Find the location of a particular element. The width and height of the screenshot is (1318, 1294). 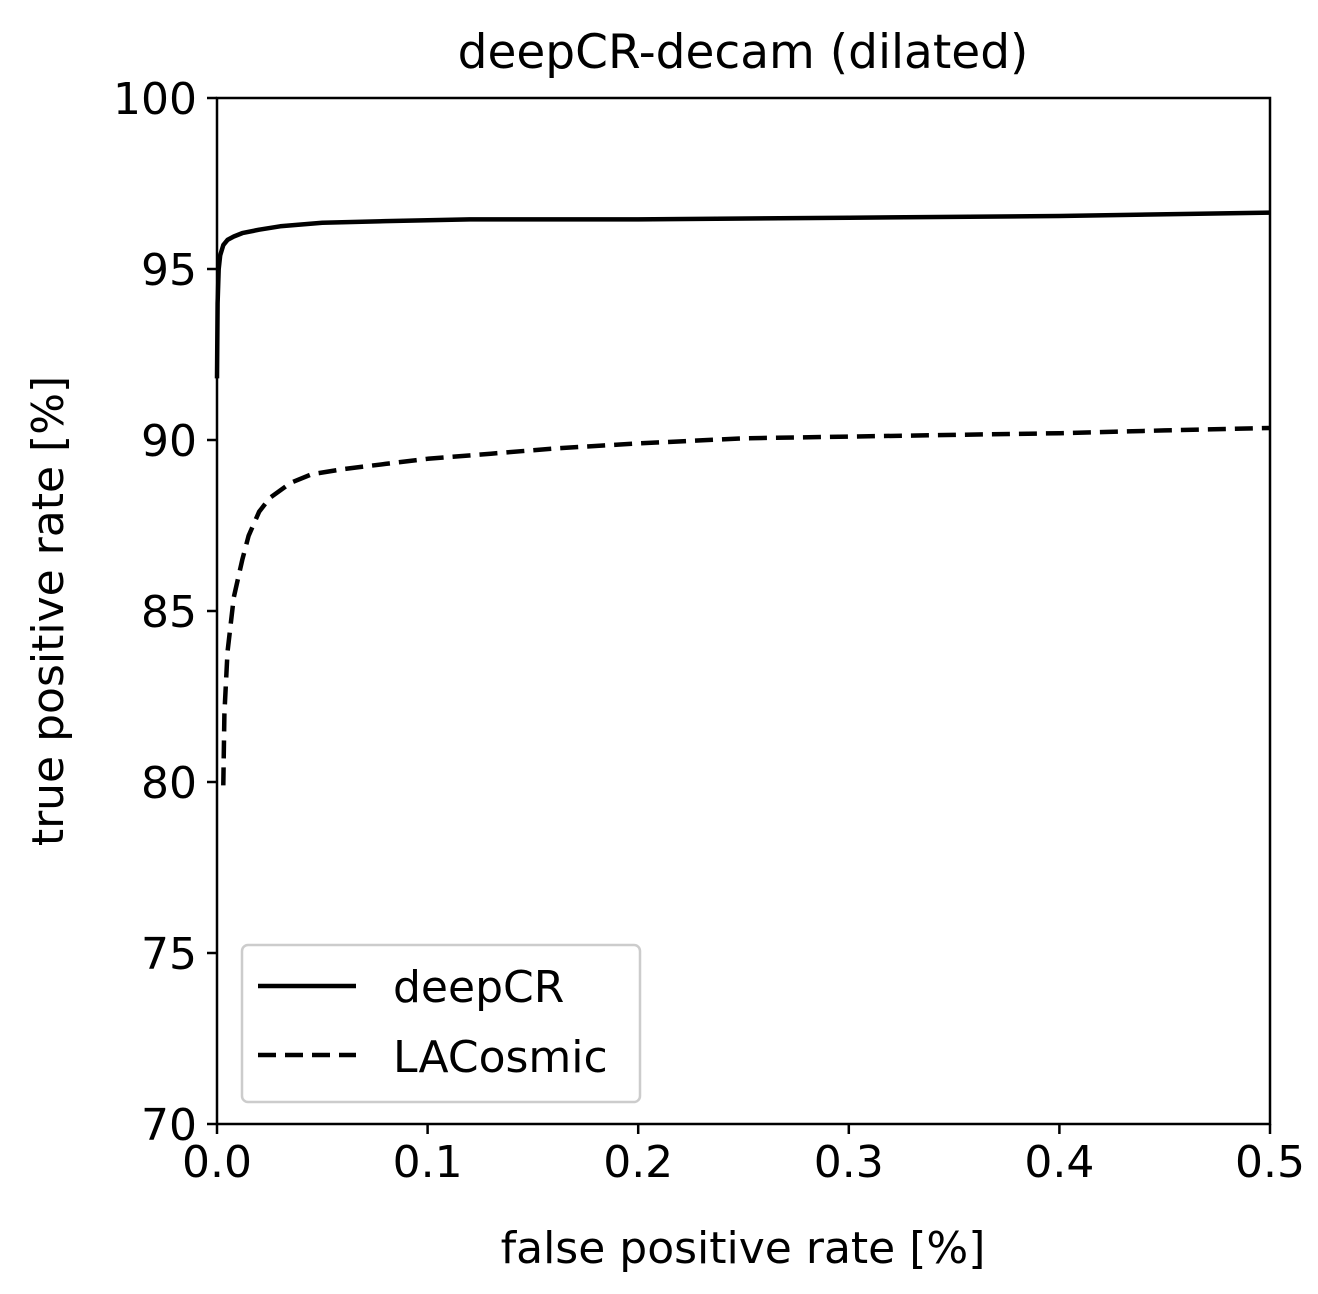

y-tick-label: 80 is located at coordinates (169, 783).